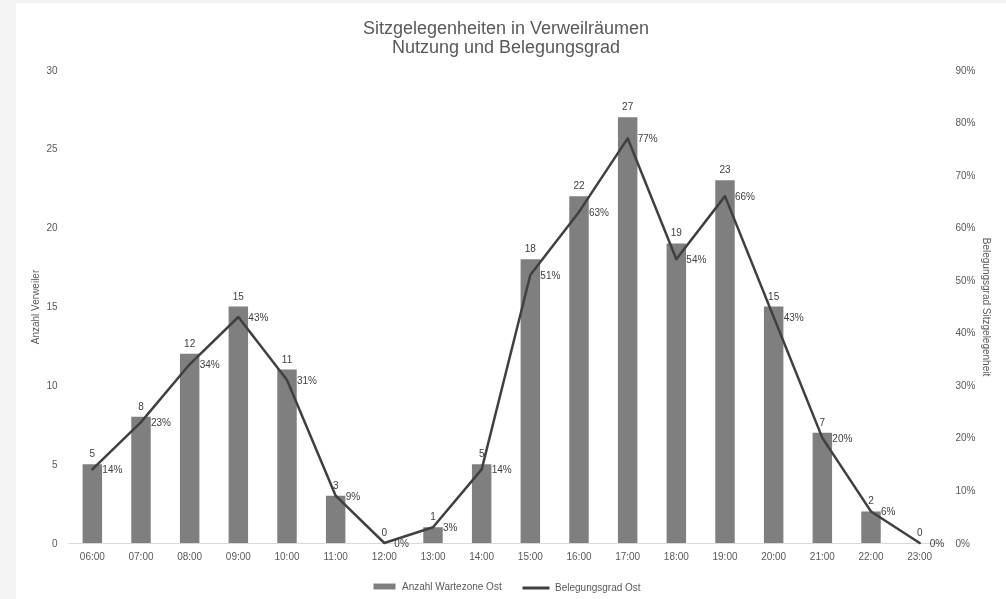 The height and width of the screenshot is (599, 1006). I want to click on y-tick-label: 10, so click(52, 385).